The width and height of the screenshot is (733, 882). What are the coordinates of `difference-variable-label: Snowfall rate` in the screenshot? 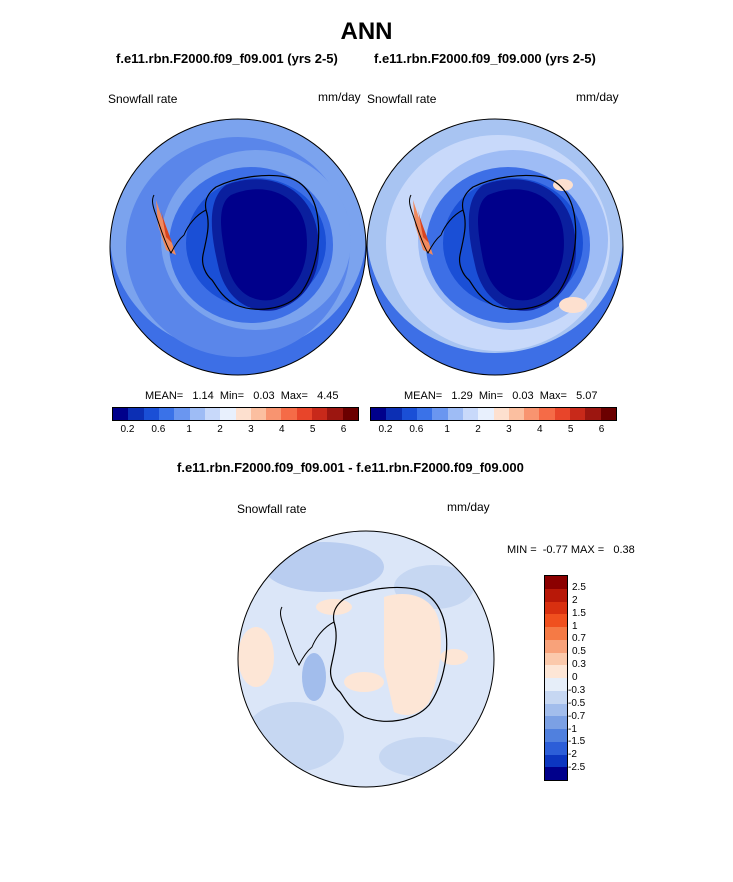 It's located at (272, 509).